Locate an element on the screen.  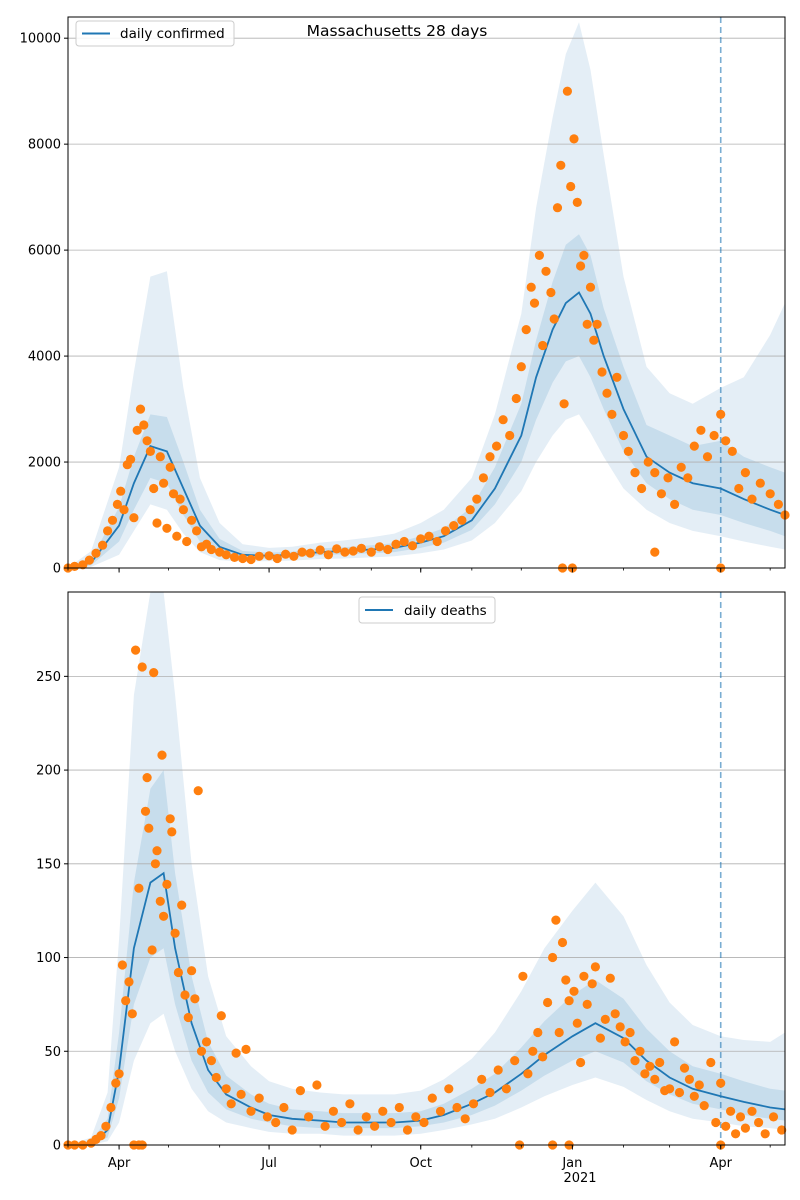
legend-deaths: daily deaths is located at coordinates (427, 610).